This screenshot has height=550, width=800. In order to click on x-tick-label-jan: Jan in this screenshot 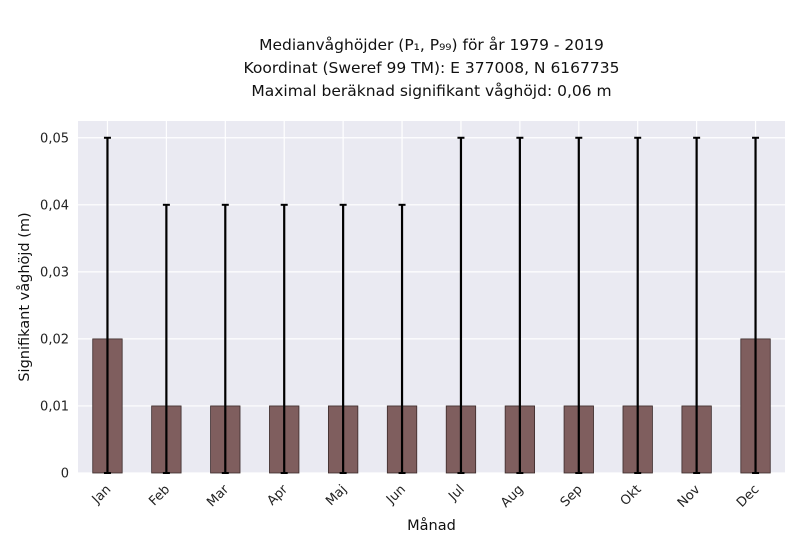, I will do `click(101, 494)`.